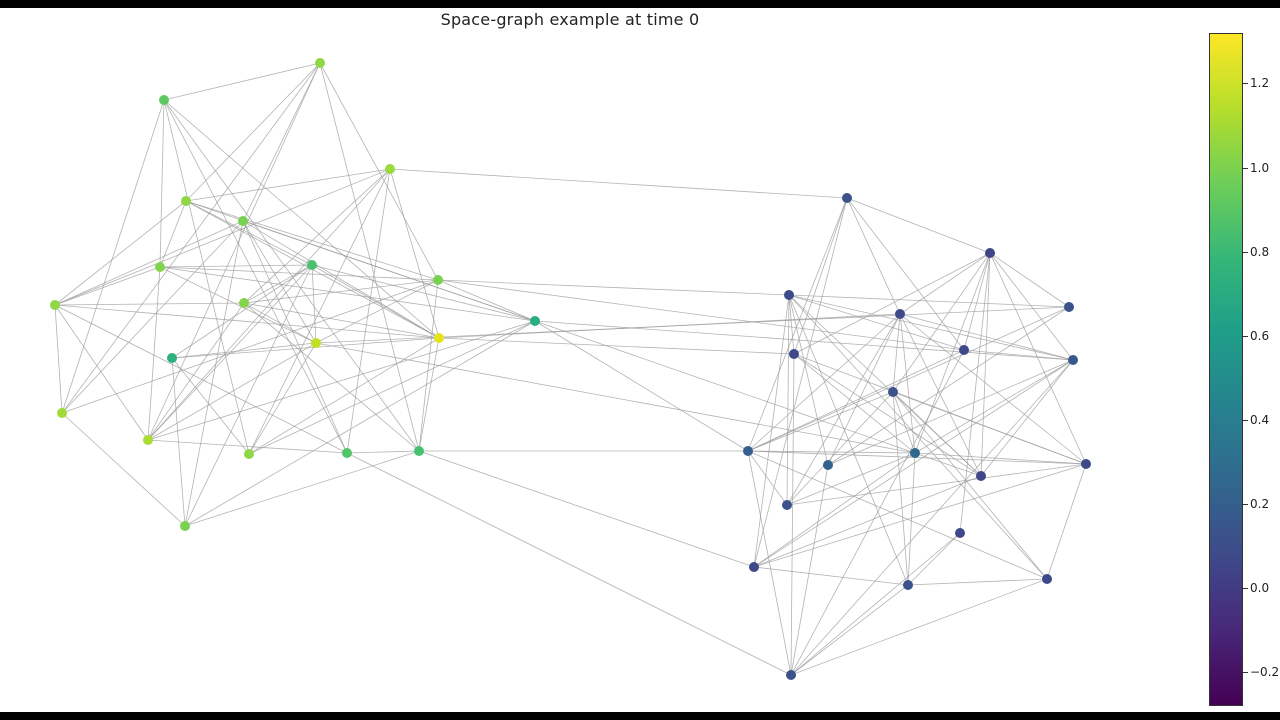 This screenshot has height=720, width=1280. Describe the element at coordinates (1260, 335) in the screenshot. I see `colorbar-tick-label: 0.6` at that location.